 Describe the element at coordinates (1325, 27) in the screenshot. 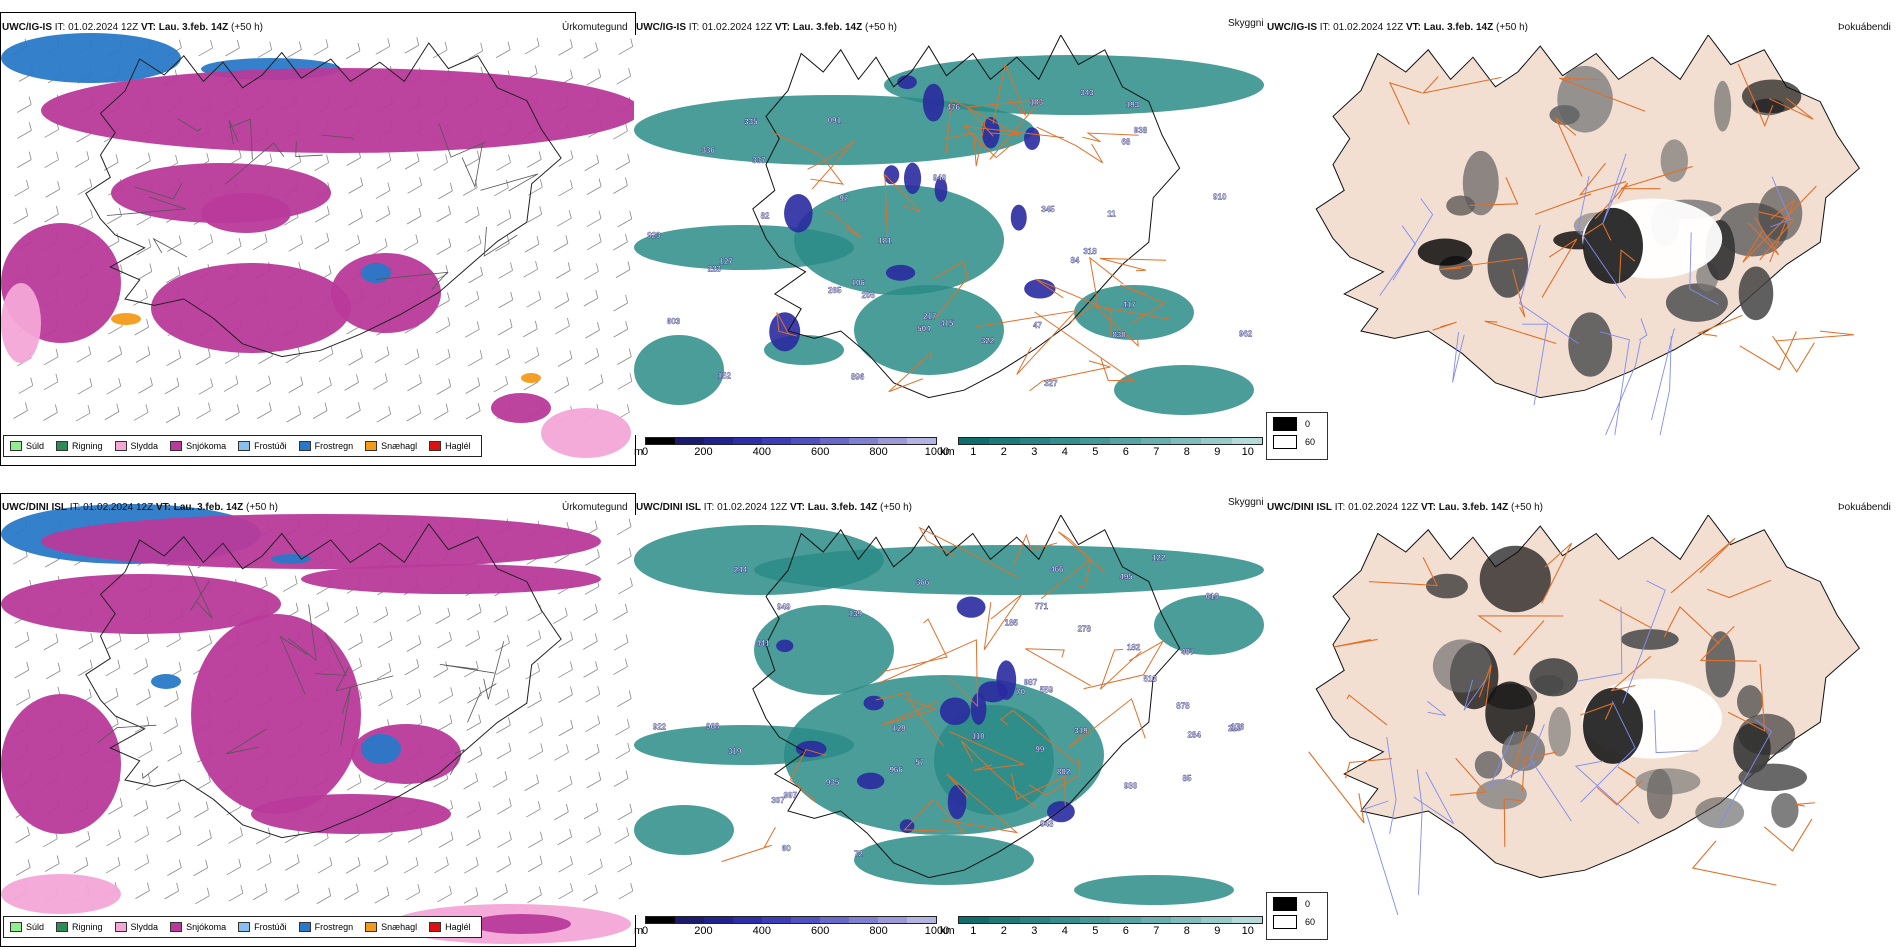

I see `it-label: IT:` at that location.